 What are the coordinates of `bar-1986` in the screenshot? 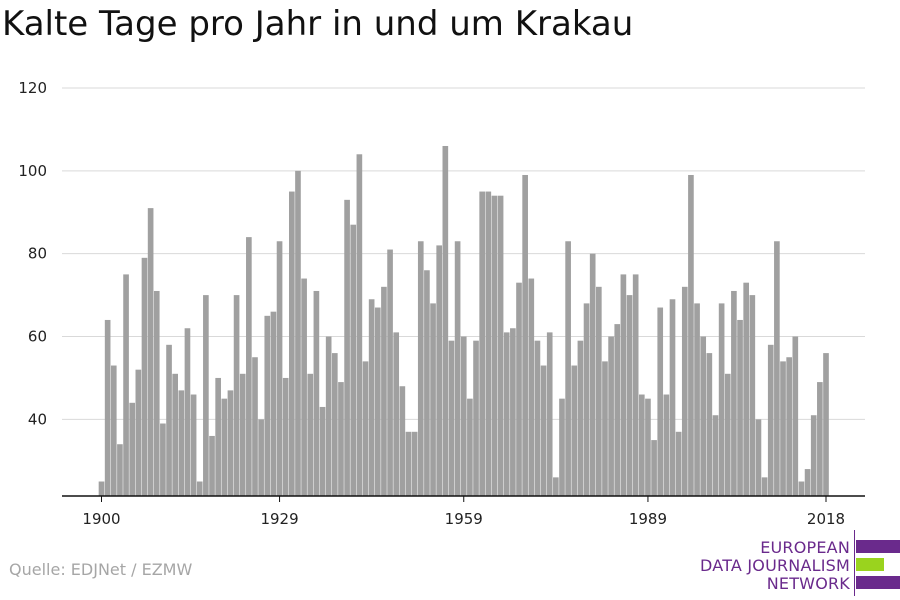 It's located at (629, 395).